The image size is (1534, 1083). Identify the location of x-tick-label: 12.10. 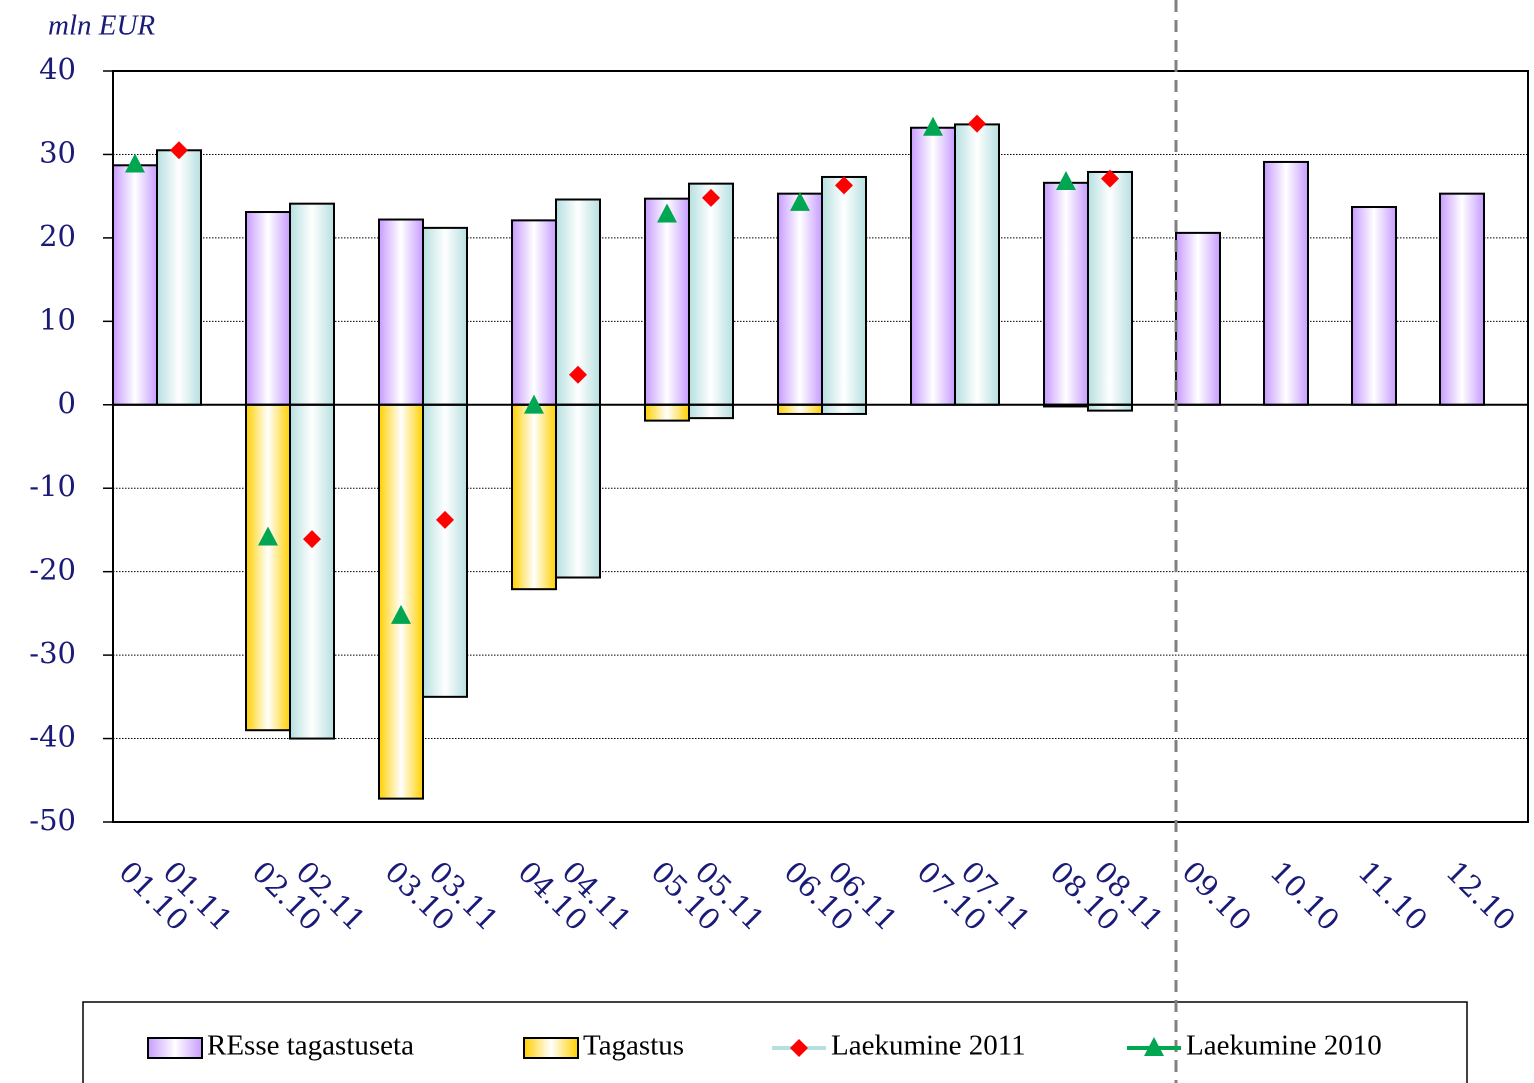
(1480, 896).